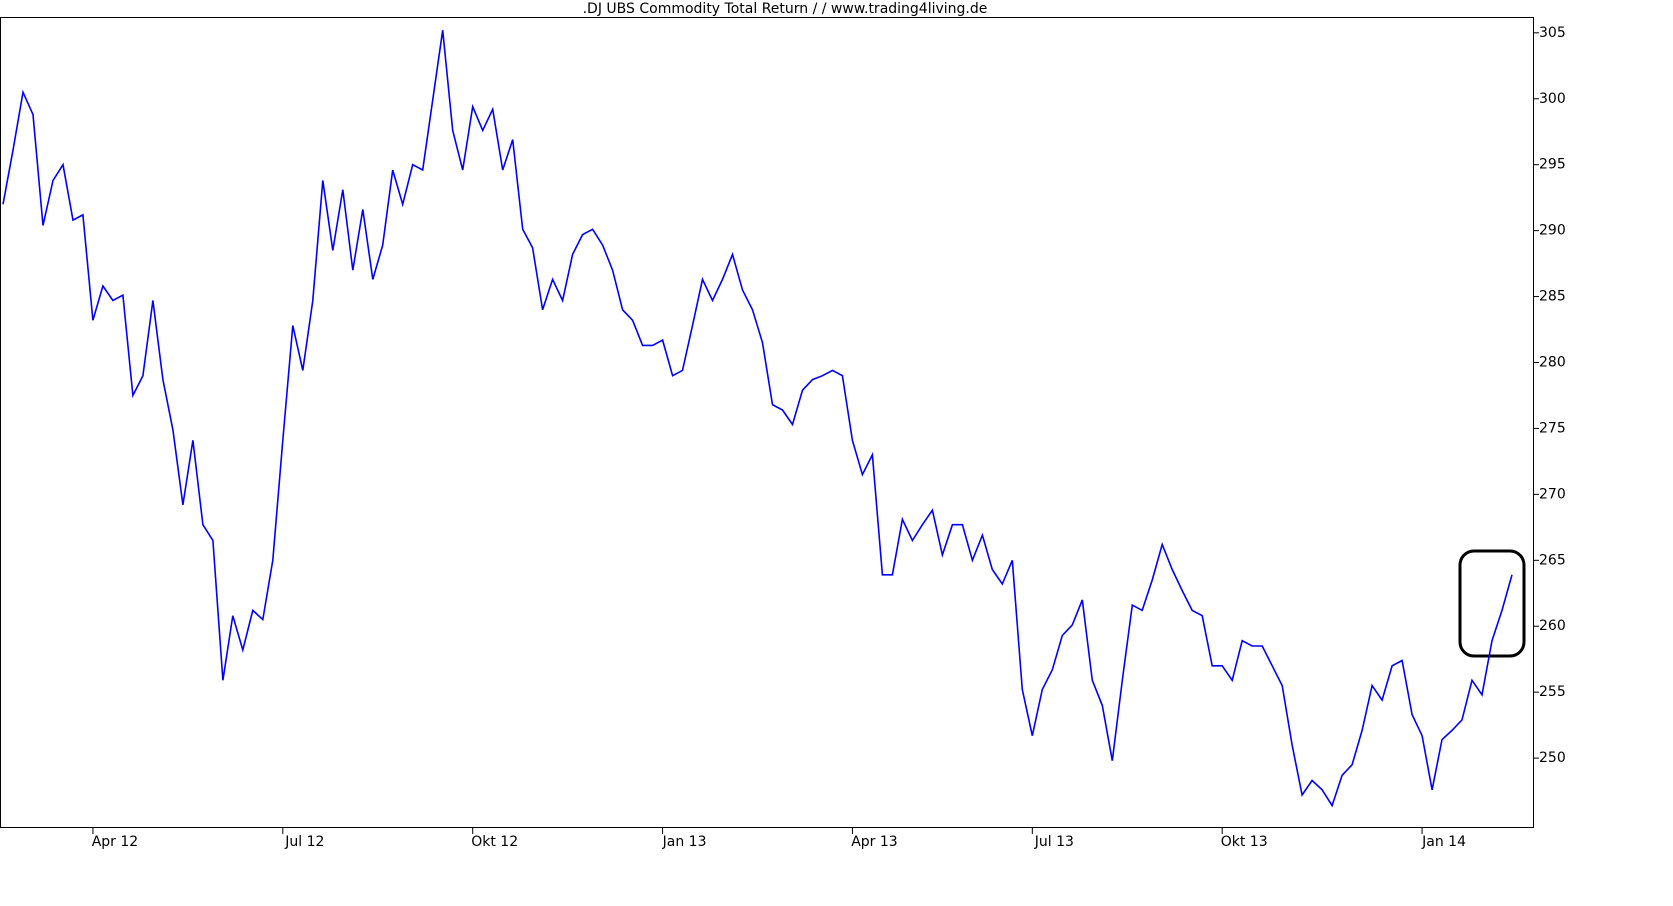 Image resolution: width=1673 pixels, height=906 pixels. I want to click on x-tick-label: Jul 13, so click(1054, 842).